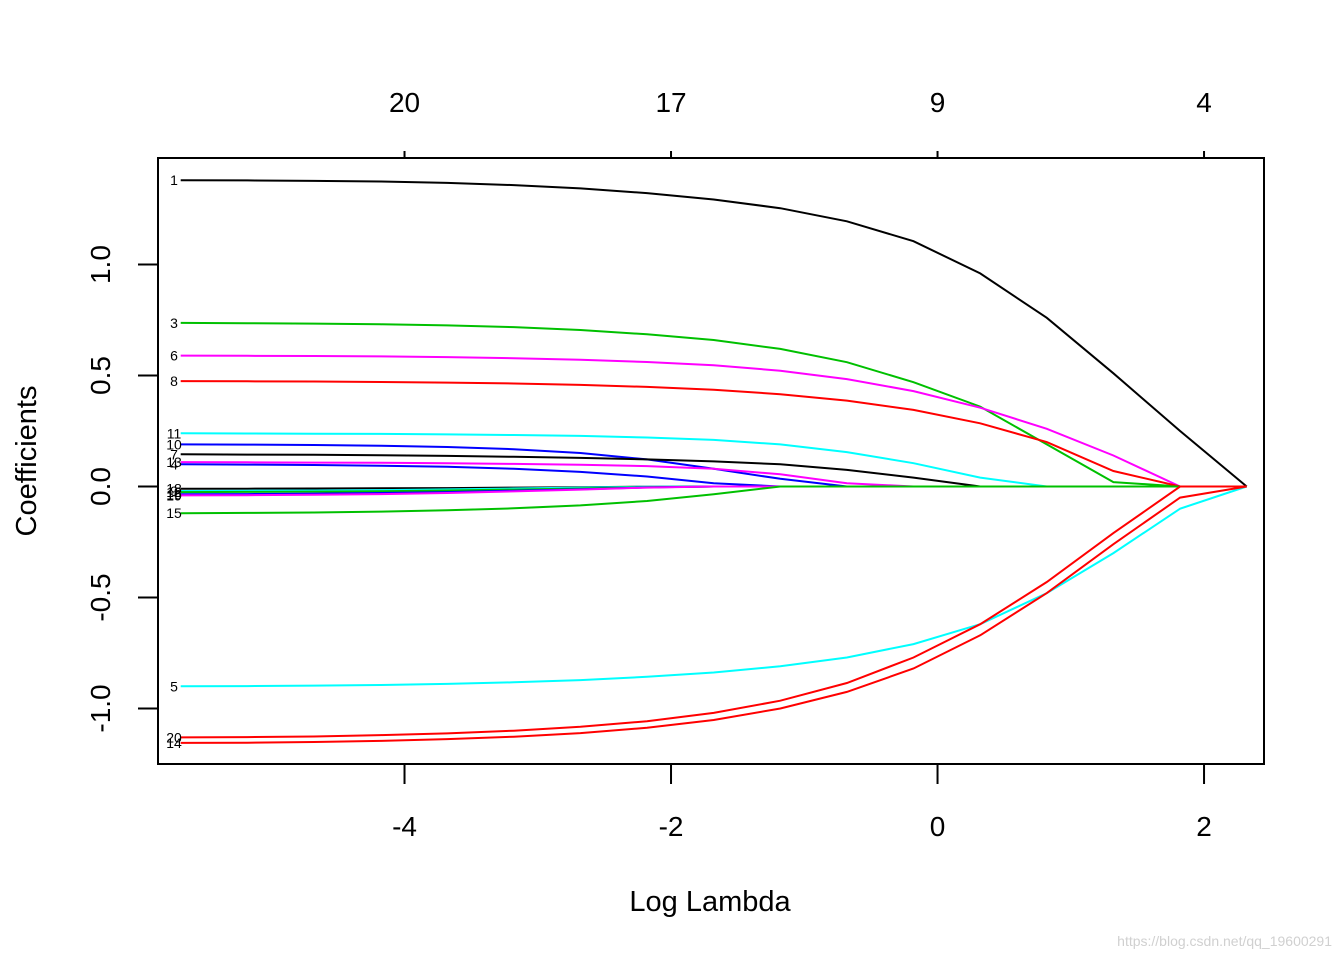 This screenshot has height=965, width=1344. I want to click on series-label-3: 3, so click(174, 323).